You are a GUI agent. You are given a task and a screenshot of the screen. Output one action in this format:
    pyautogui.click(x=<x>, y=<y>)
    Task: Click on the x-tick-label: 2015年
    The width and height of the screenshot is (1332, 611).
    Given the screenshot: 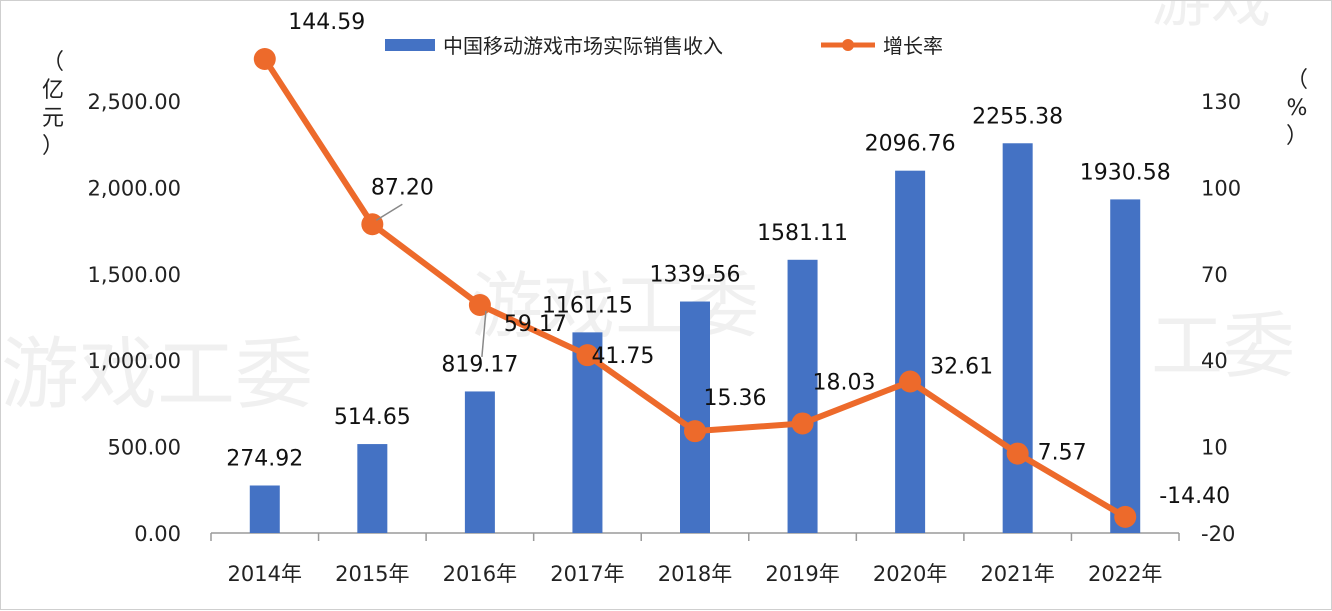 What is the action you would take?
    pyautogui.click(x=372, y=574)
    